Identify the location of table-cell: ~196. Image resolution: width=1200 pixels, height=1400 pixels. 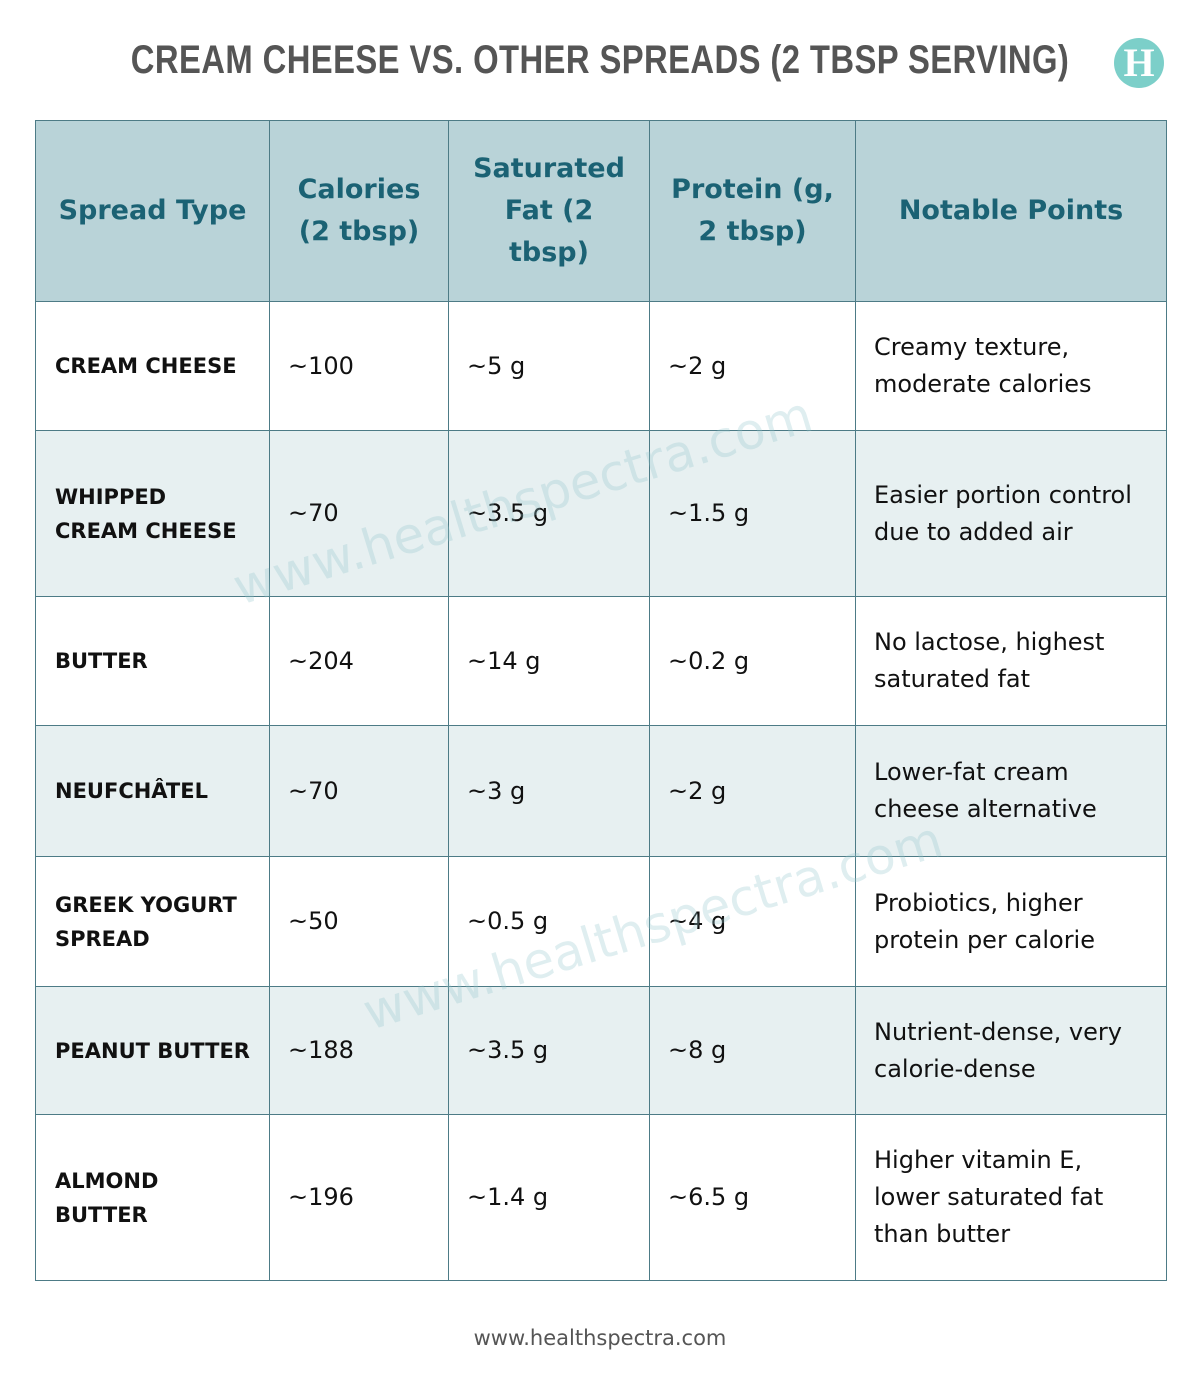
(359, 1197).